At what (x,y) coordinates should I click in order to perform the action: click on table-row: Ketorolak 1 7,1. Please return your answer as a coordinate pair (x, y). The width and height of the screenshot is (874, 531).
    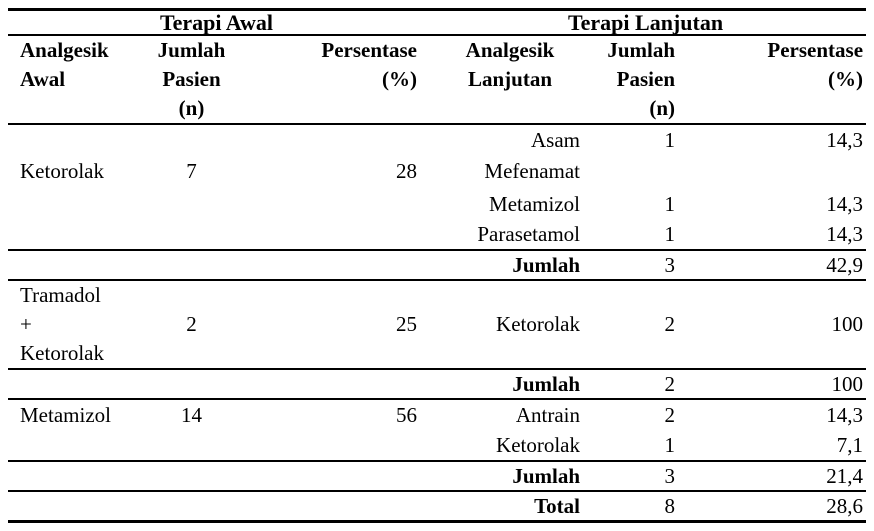
    Looking at the image, I should click on (437, 445).